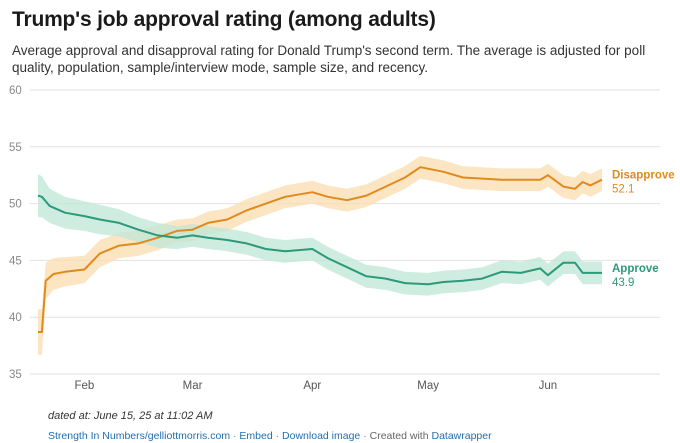 The width and height of the screenshot is (680, 443). I want to click on y-tick-label: 60, so click(15, 91).